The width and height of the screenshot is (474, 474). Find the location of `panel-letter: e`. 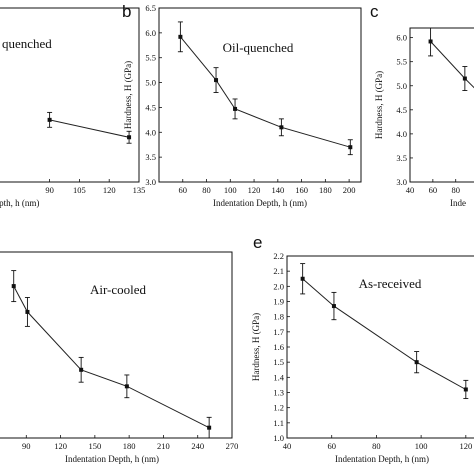

panel-letter: e is located at coordinates (257, 242).